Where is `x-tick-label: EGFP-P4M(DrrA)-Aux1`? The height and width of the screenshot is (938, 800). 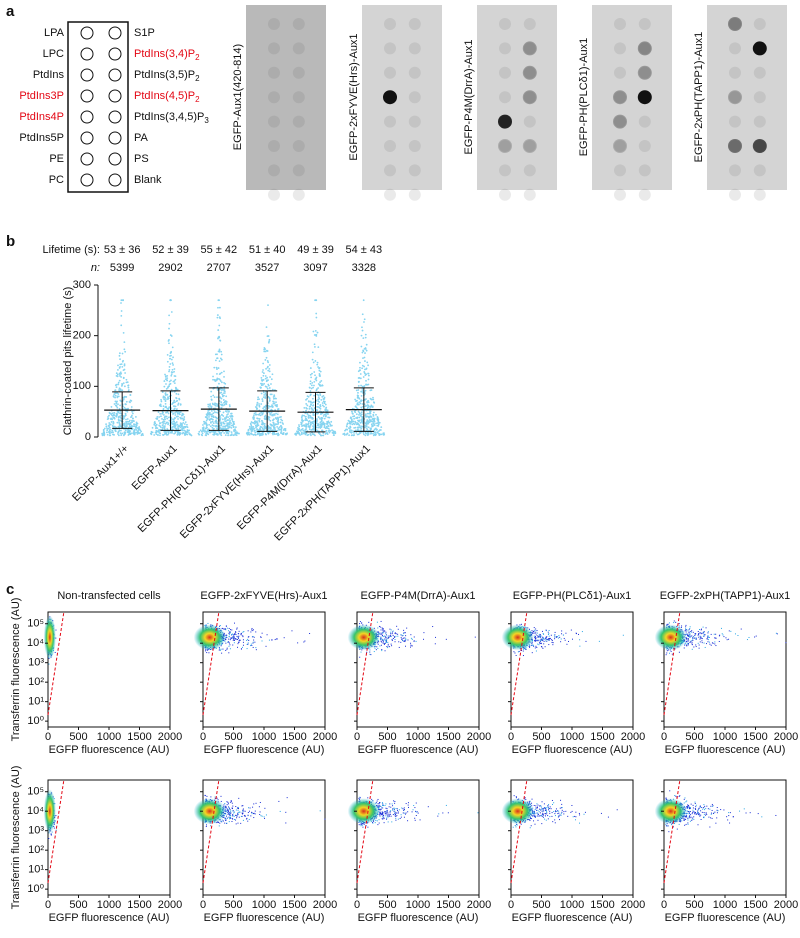
x-tick-label: EGFP-P4M(DrrA)-Aux1 is located at coordinates (280, 488).